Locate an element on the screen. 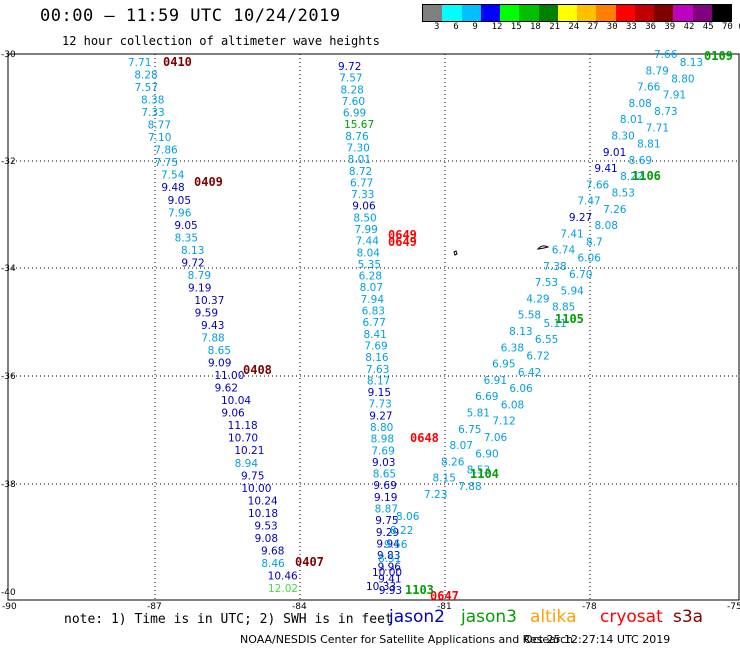  track1-value: 7.71 is located at coordinates (139, 63).